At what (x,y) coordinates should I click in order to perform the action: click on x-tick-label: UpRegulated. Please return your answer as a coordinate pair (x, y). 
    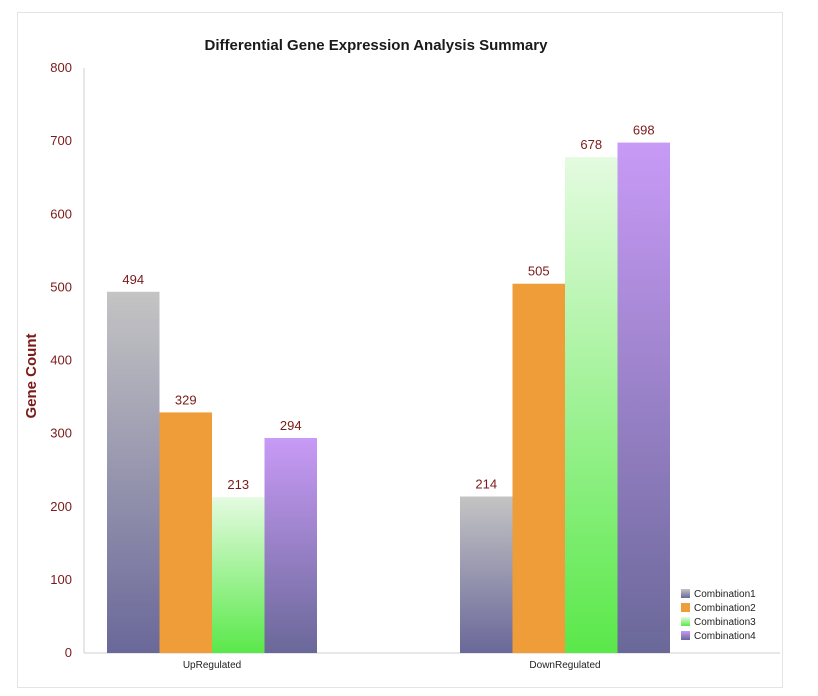
    Looking at the image, I should click on (212, 665).